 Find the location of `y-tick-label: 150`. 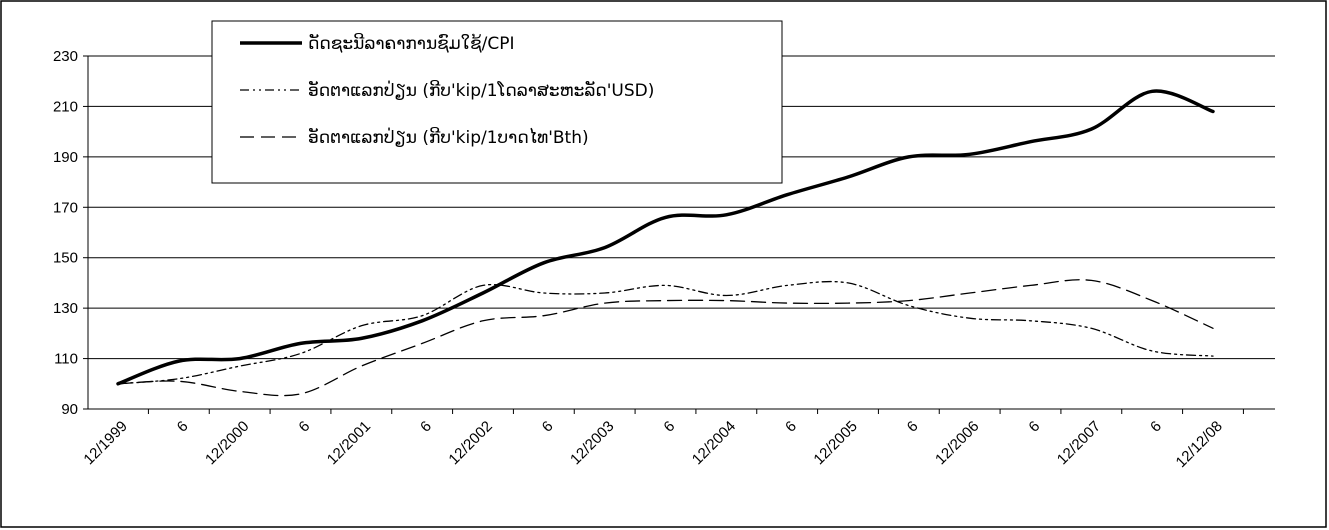

y-tick-label: 150 is located at coordinates (65, 258).